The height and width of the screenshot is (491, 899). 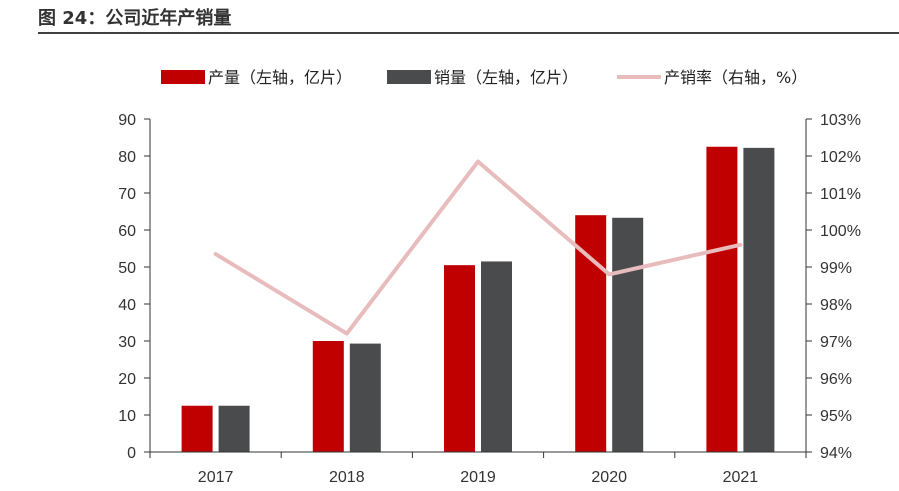 What do you see at coordinates (609, 477) in the screenshot?
I see `x-tick-label-2020: 2020` at bounding box center [609, 477].